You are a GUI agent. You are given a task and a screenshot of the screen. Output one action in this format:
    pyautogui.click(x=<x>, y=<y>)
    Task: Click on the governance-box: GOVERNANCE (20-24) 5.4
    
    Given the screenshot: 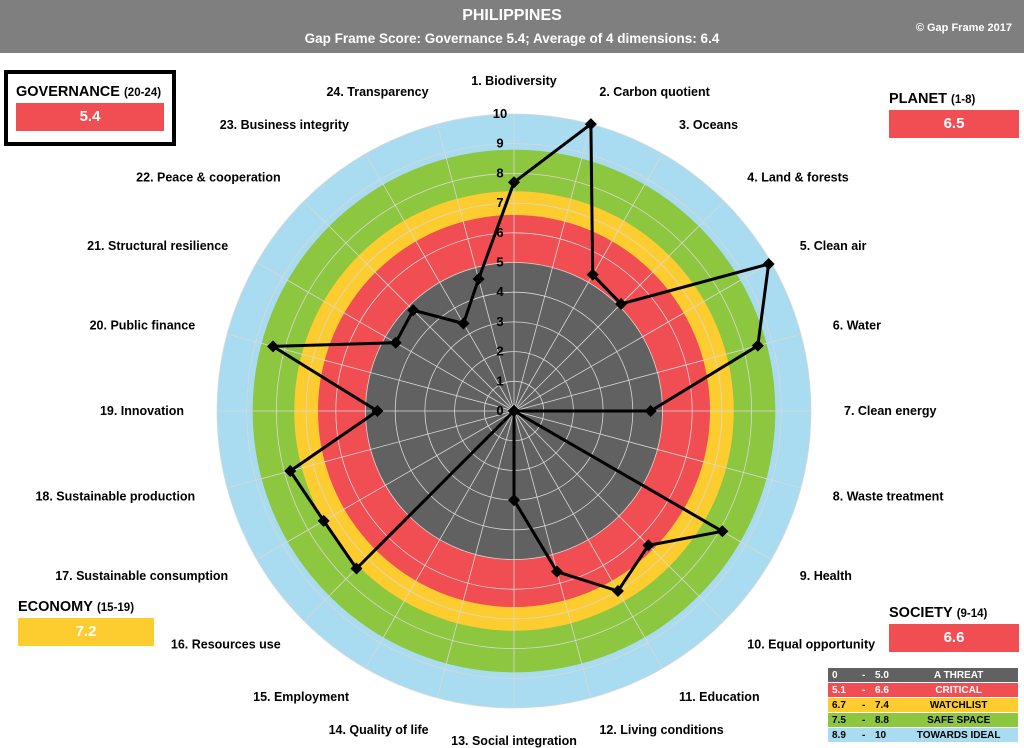 What is the action you would take?
    pyautogui.click(x=90, y=108)
    